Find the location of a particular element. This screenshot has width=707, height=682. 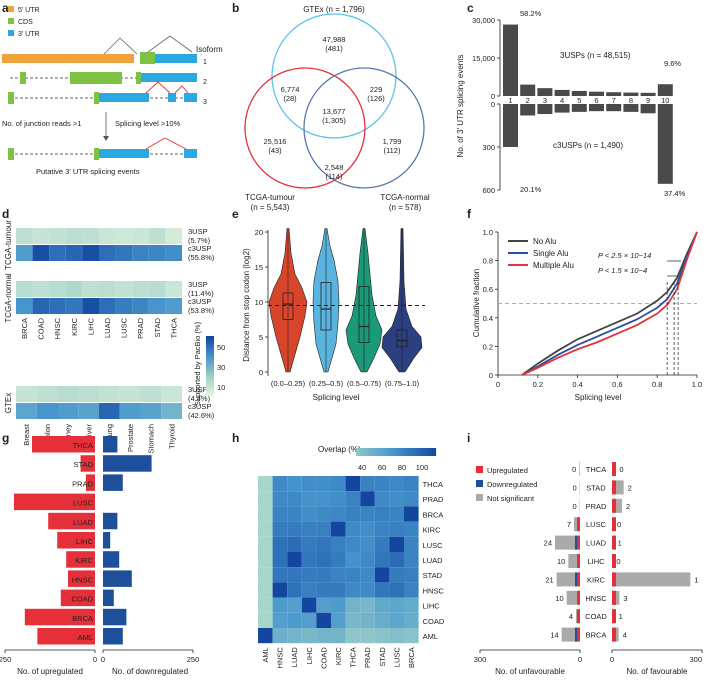

column-label: LUAD is located at coordinates (107, 327).